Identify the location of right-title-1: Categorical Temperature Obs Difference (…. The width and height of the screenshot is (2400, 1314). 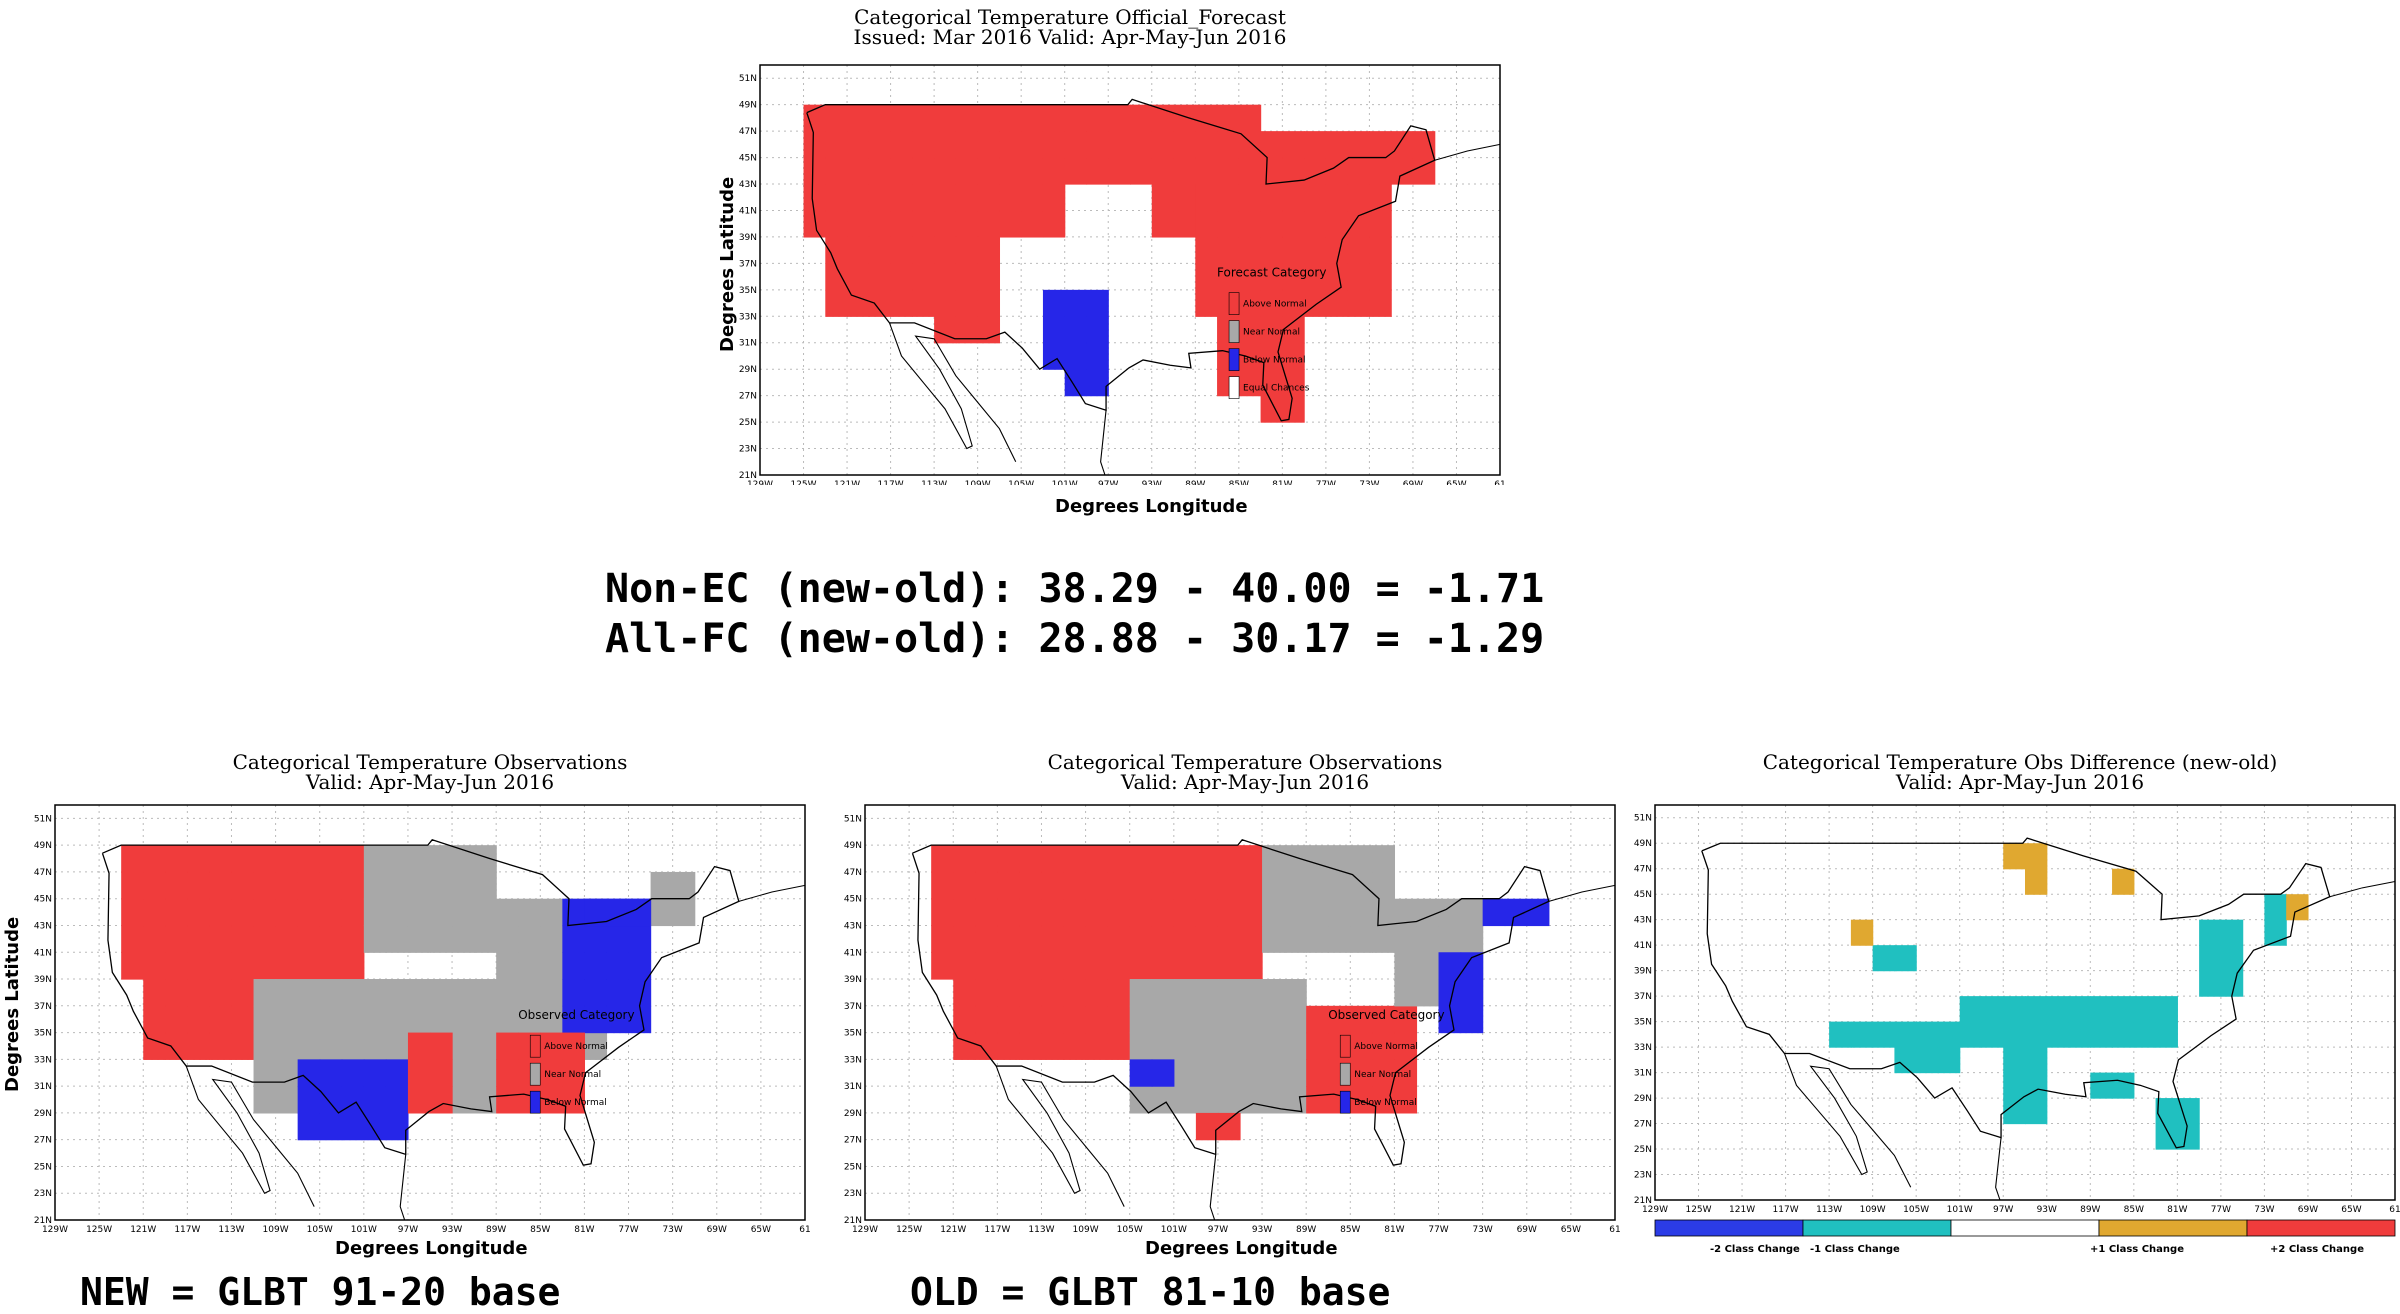
(2020, 762).